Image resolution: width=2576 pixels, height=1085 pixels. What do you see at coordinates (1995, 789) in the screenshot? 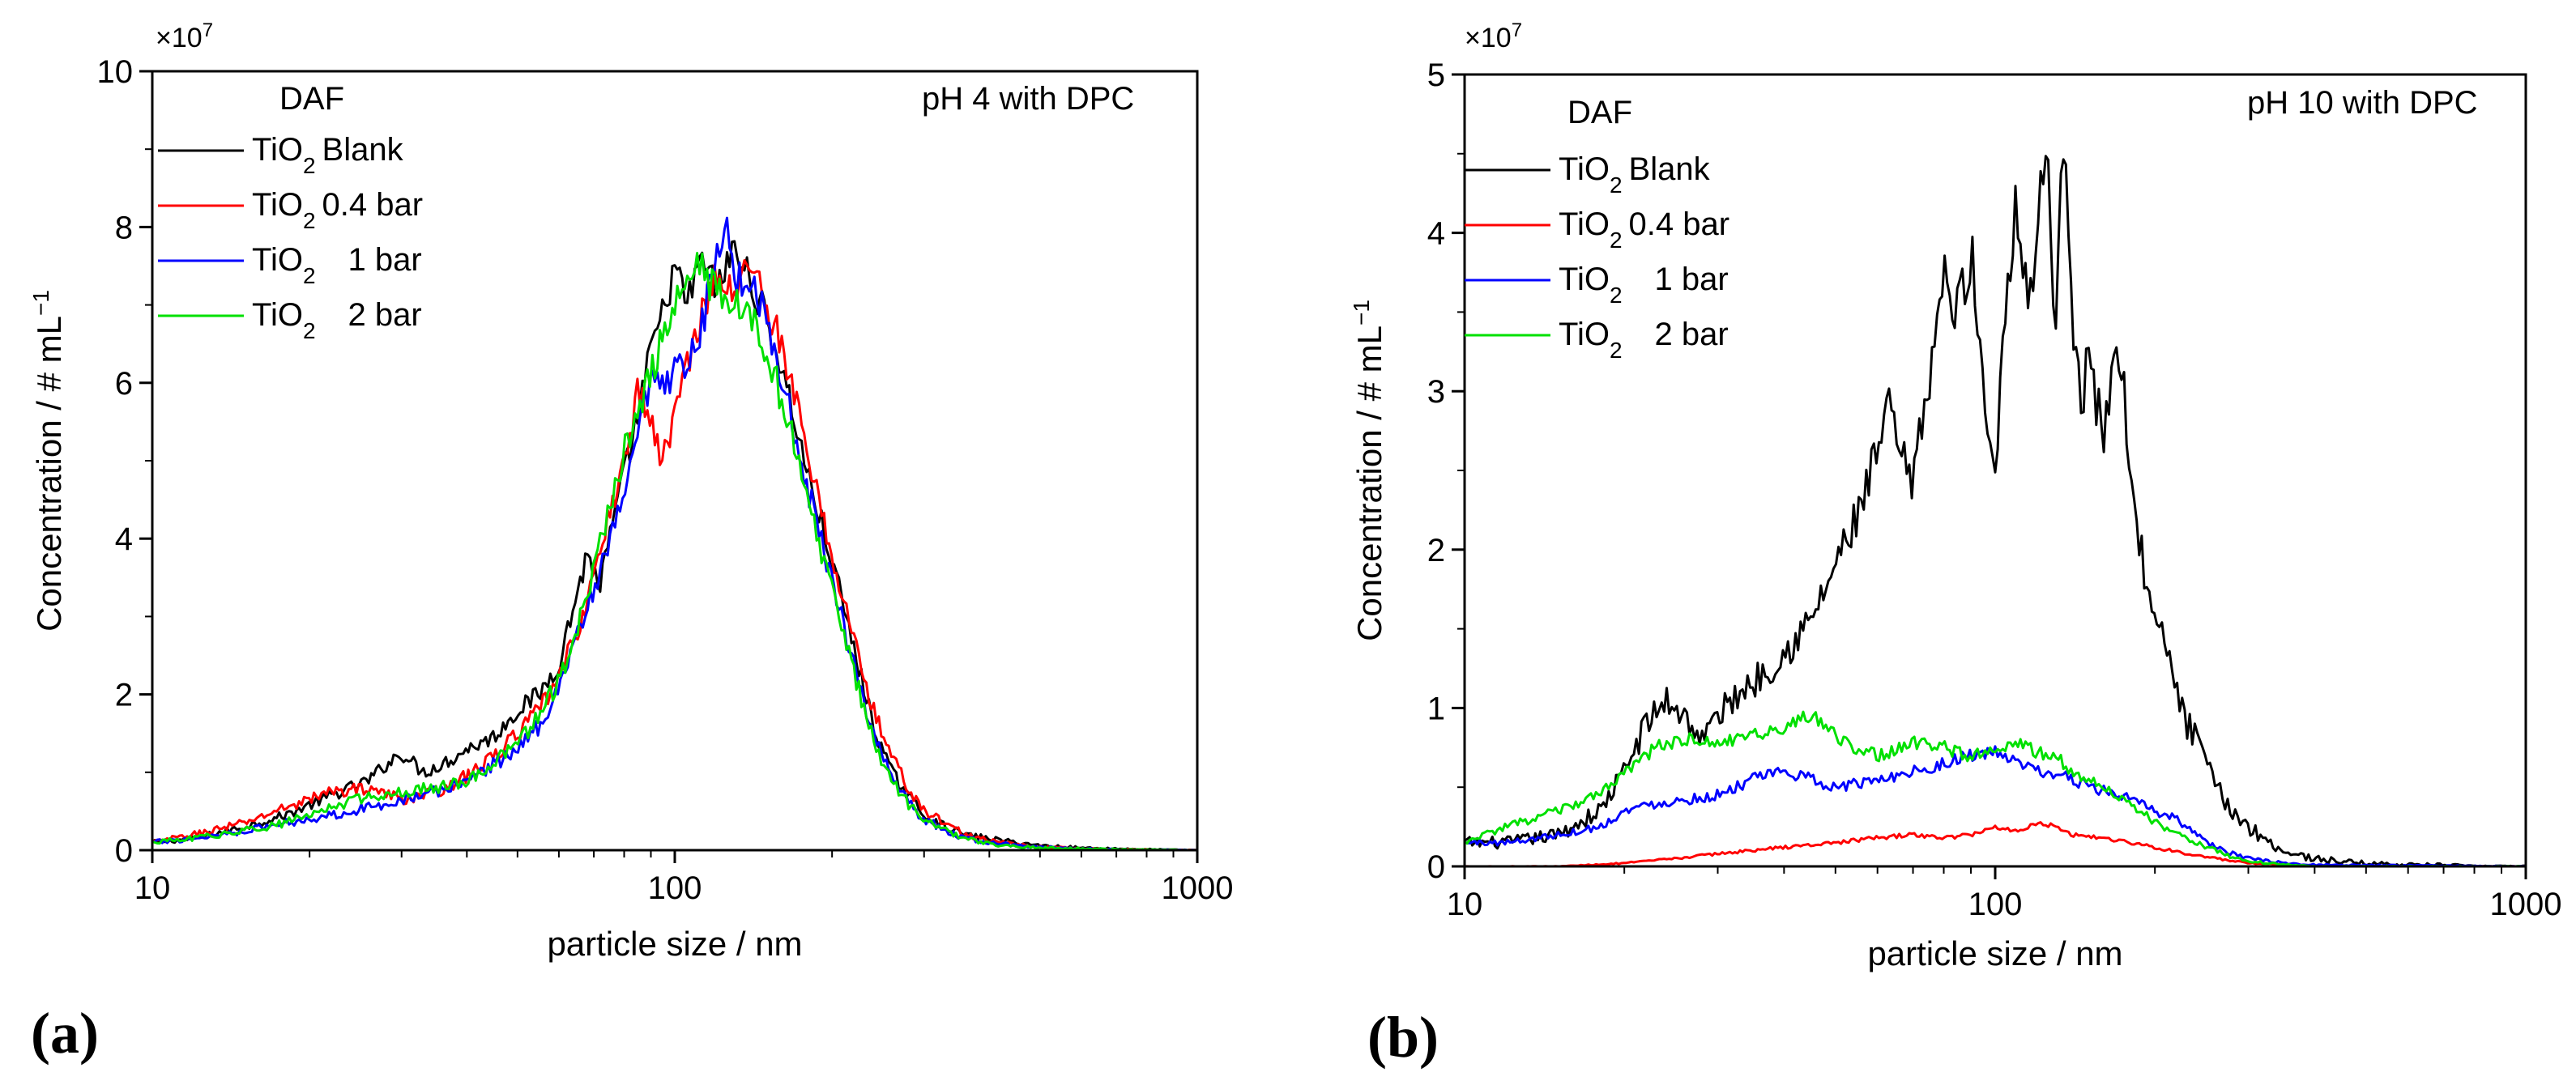
I see `series-line-2-bar` at bounding box center [1995, 789].